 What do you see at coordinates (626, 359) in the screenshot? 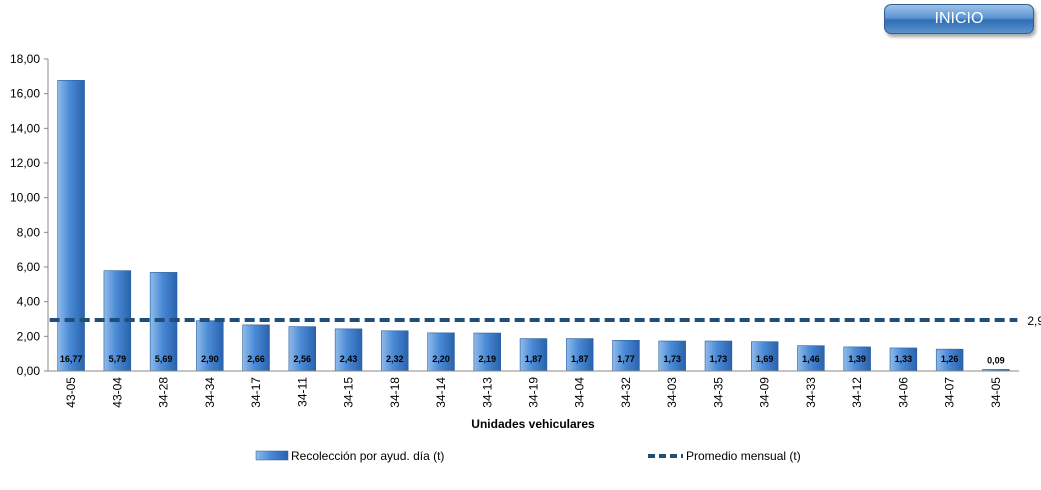
I see `data-label: 1,77` at bounding box center [626, 359].